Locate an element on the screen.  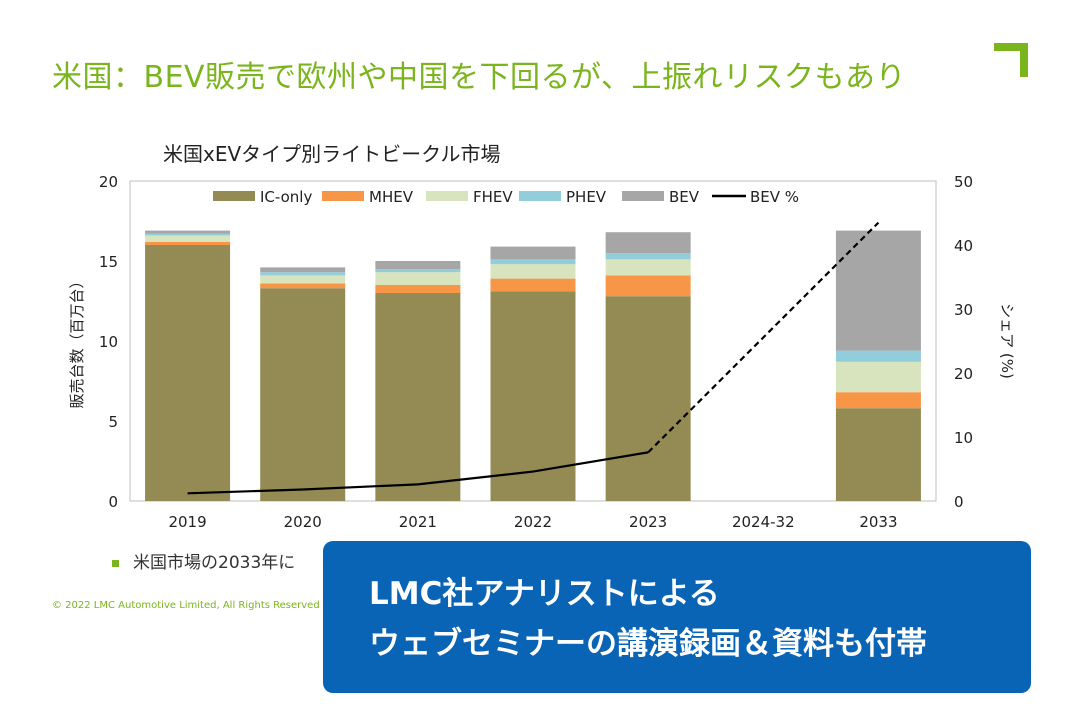
legend-label: BEV is located at coordinates (684, 197).